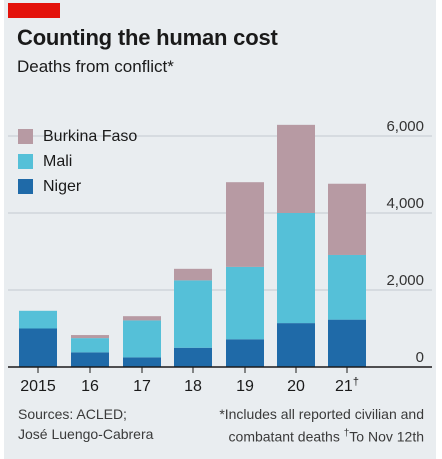  Describe the element at coordinates (90, 386) in the screenshot. I see `x-tick-label: 16` at that location.